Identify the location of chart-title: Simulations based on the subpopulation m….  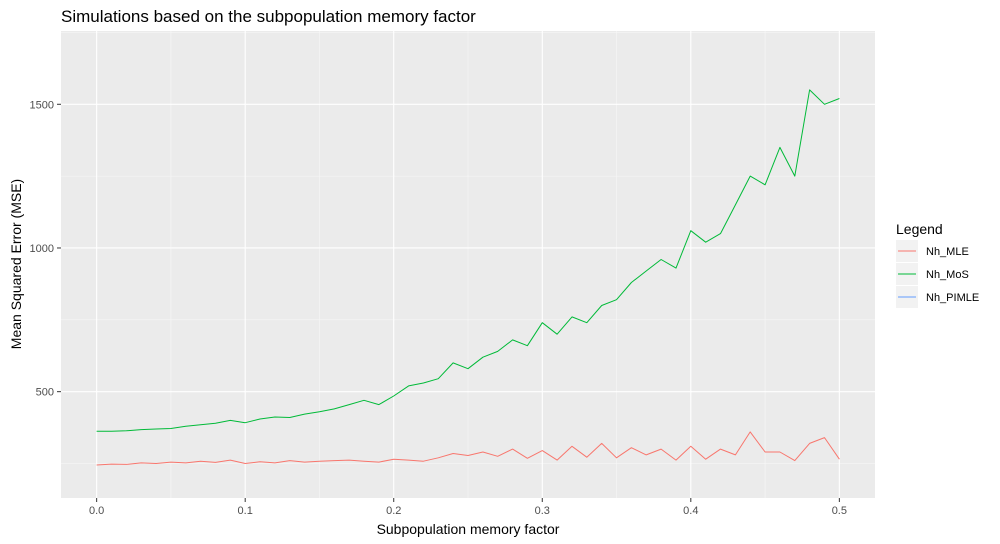
(268, 16).